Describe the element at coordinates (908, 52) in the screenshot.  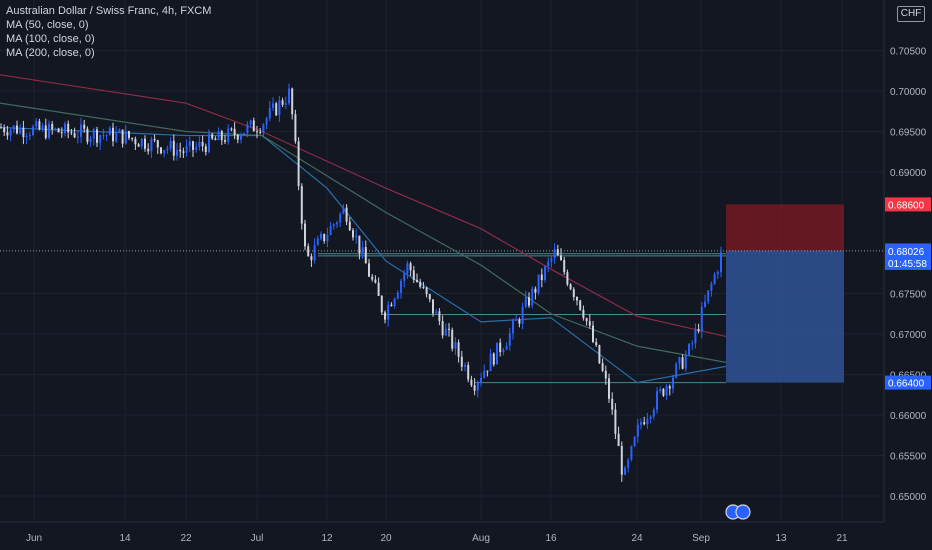
I see `price-tick-label: 0.70500` at that location.